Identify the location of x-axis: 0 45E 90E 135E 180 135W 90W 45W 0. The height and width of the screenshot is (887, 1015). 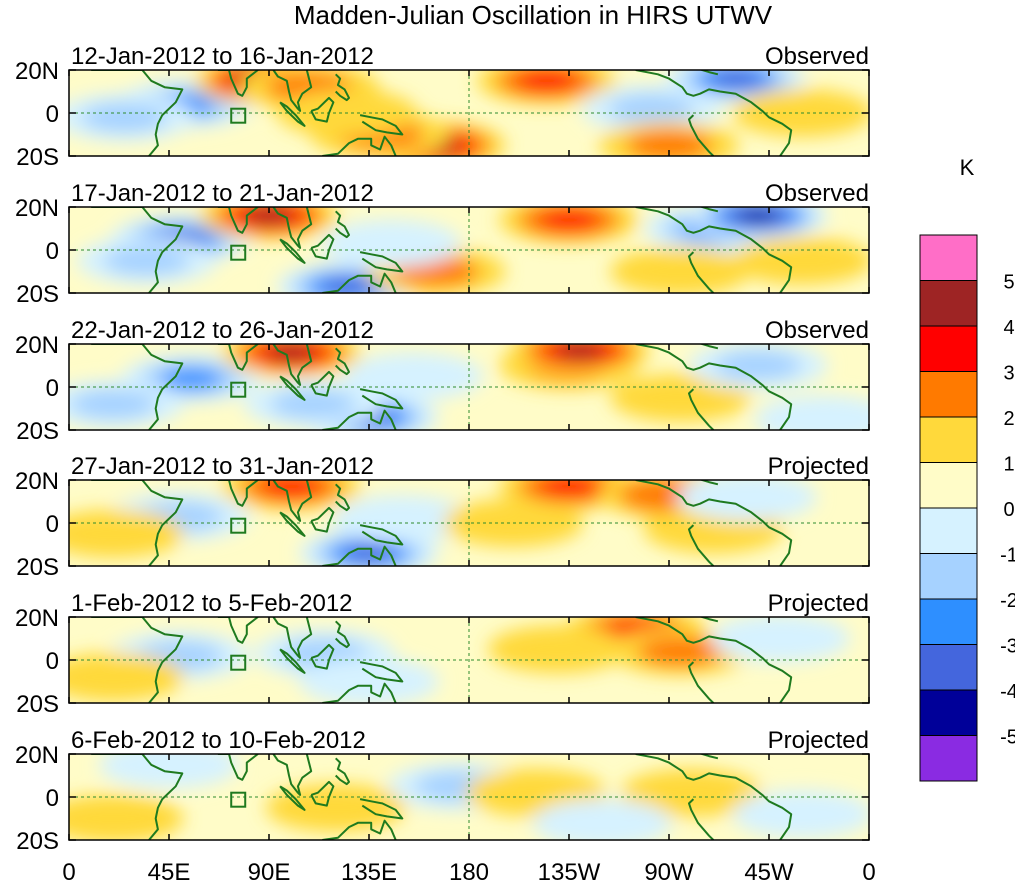
(468, 872).